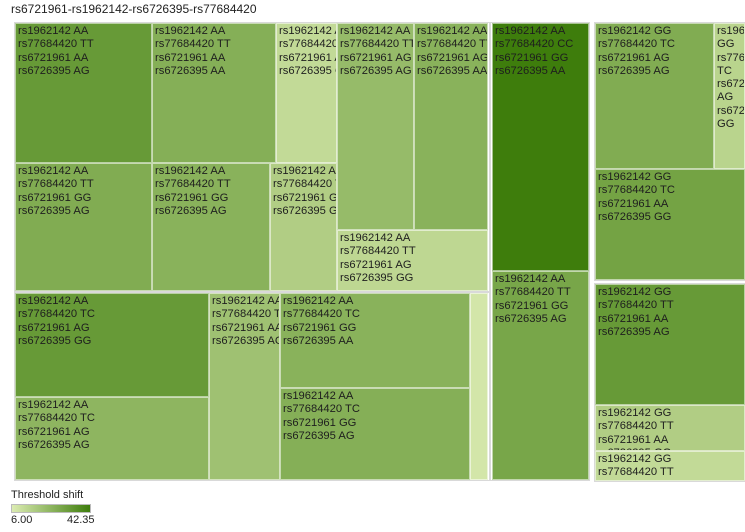 This screenshot has height=532, width=745. I want to click on tile-label-line: rs77684420 CC, so click(534, 44).